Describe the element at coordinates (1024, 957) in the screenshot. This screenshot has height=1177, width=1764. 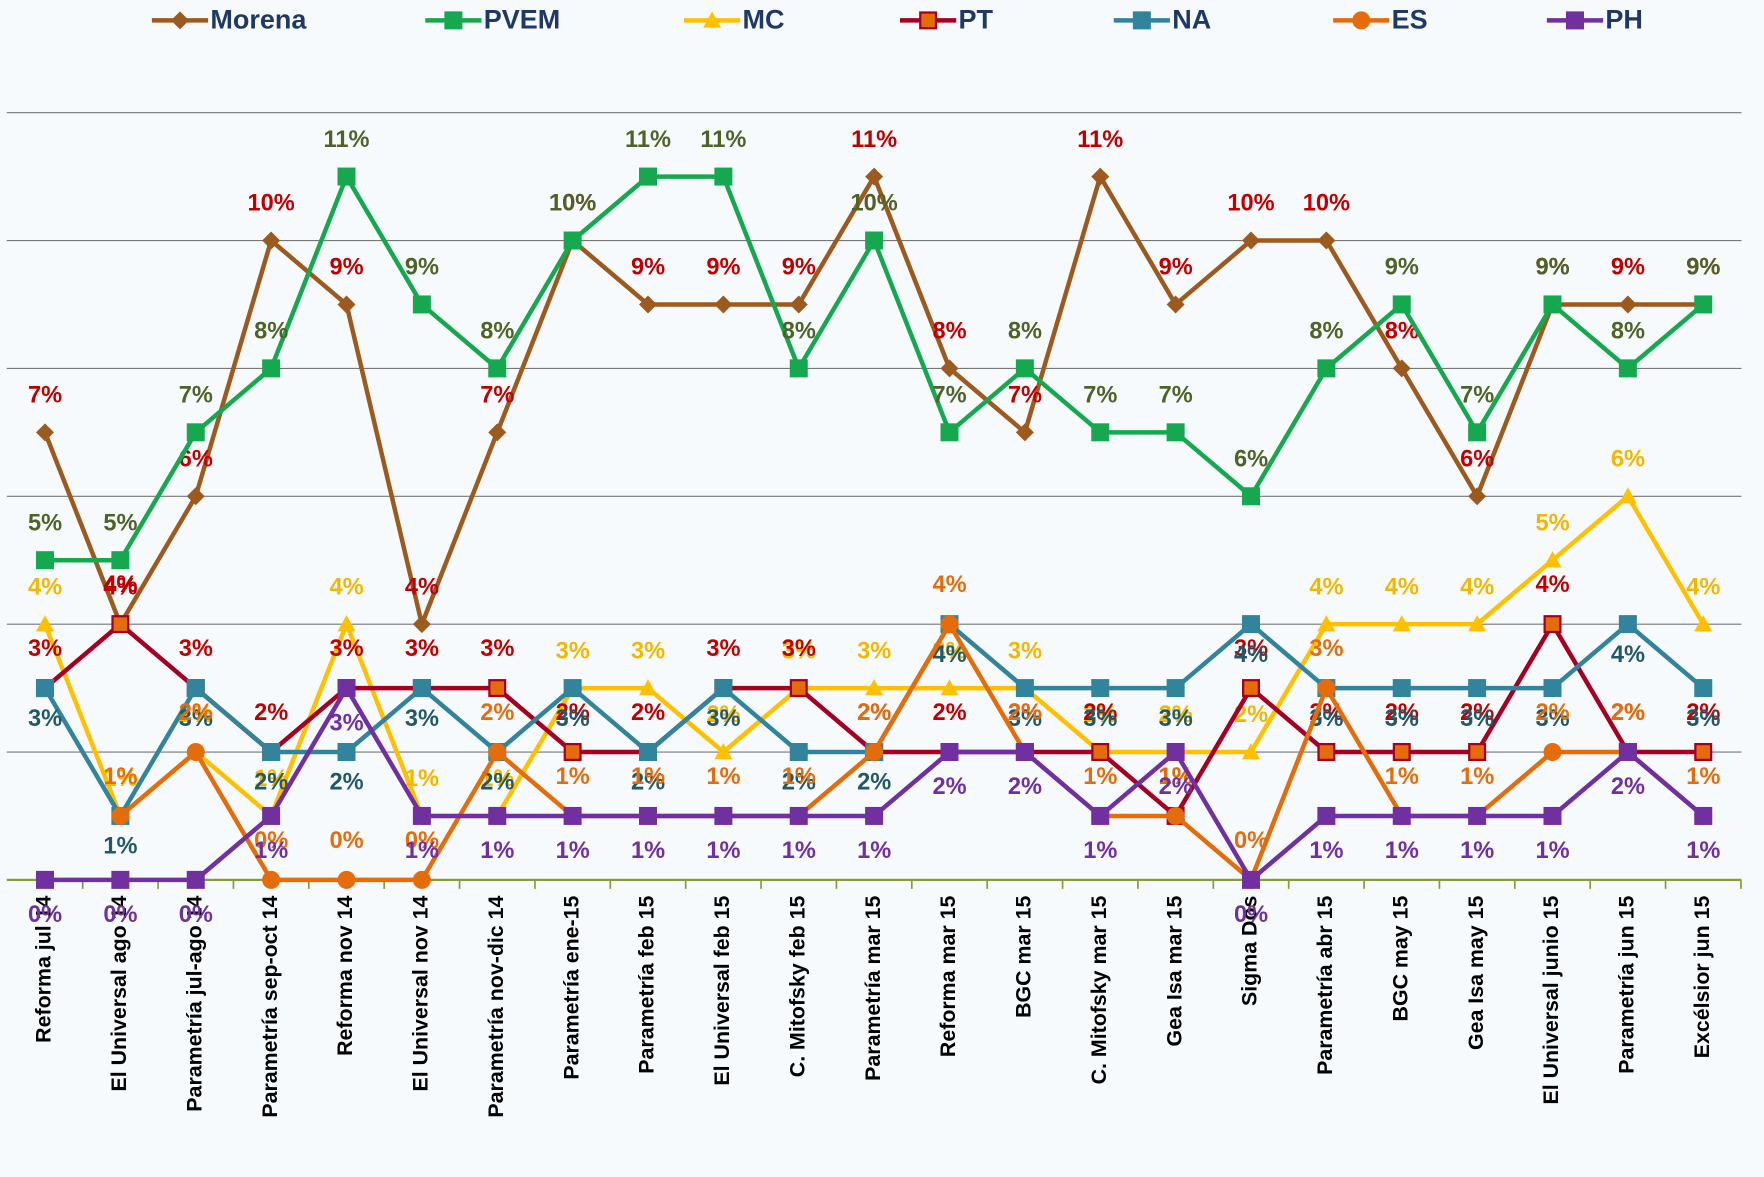
I see `x-tick-label: BGC mar 15` at that location.